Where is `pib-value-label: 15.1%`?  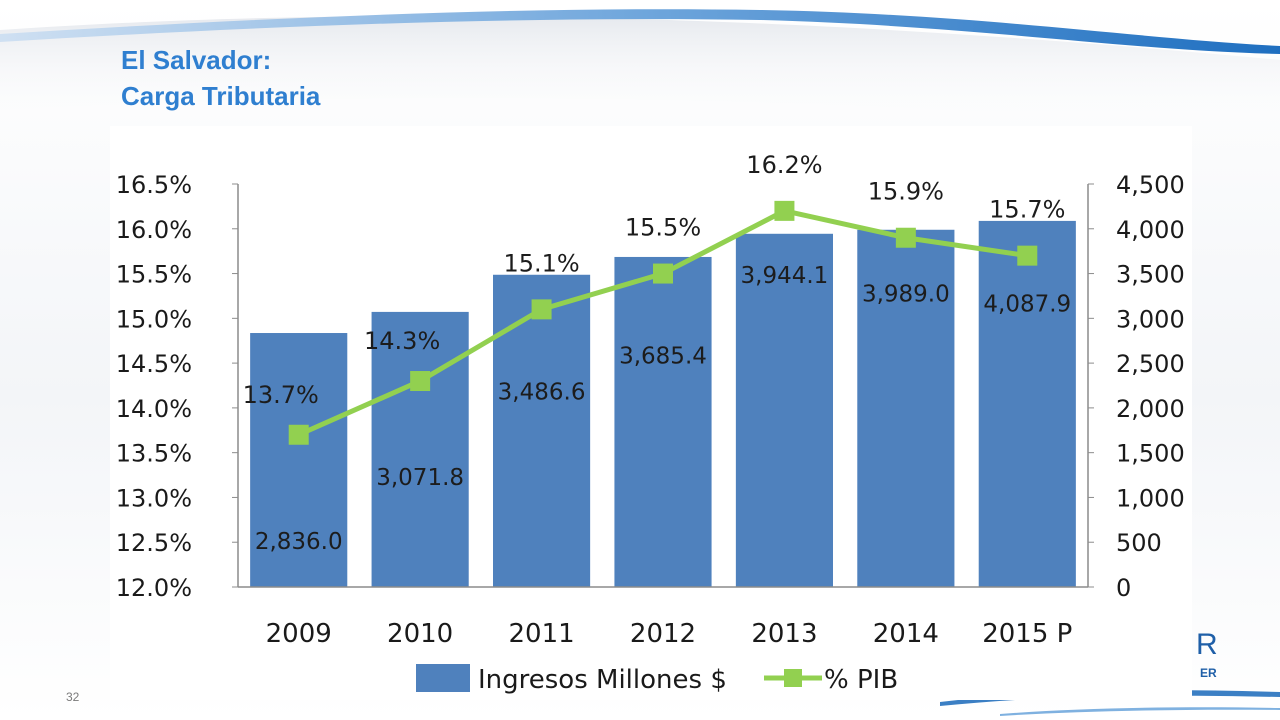 pib-value-label: 15.1% is located at coordinates (541, 263).